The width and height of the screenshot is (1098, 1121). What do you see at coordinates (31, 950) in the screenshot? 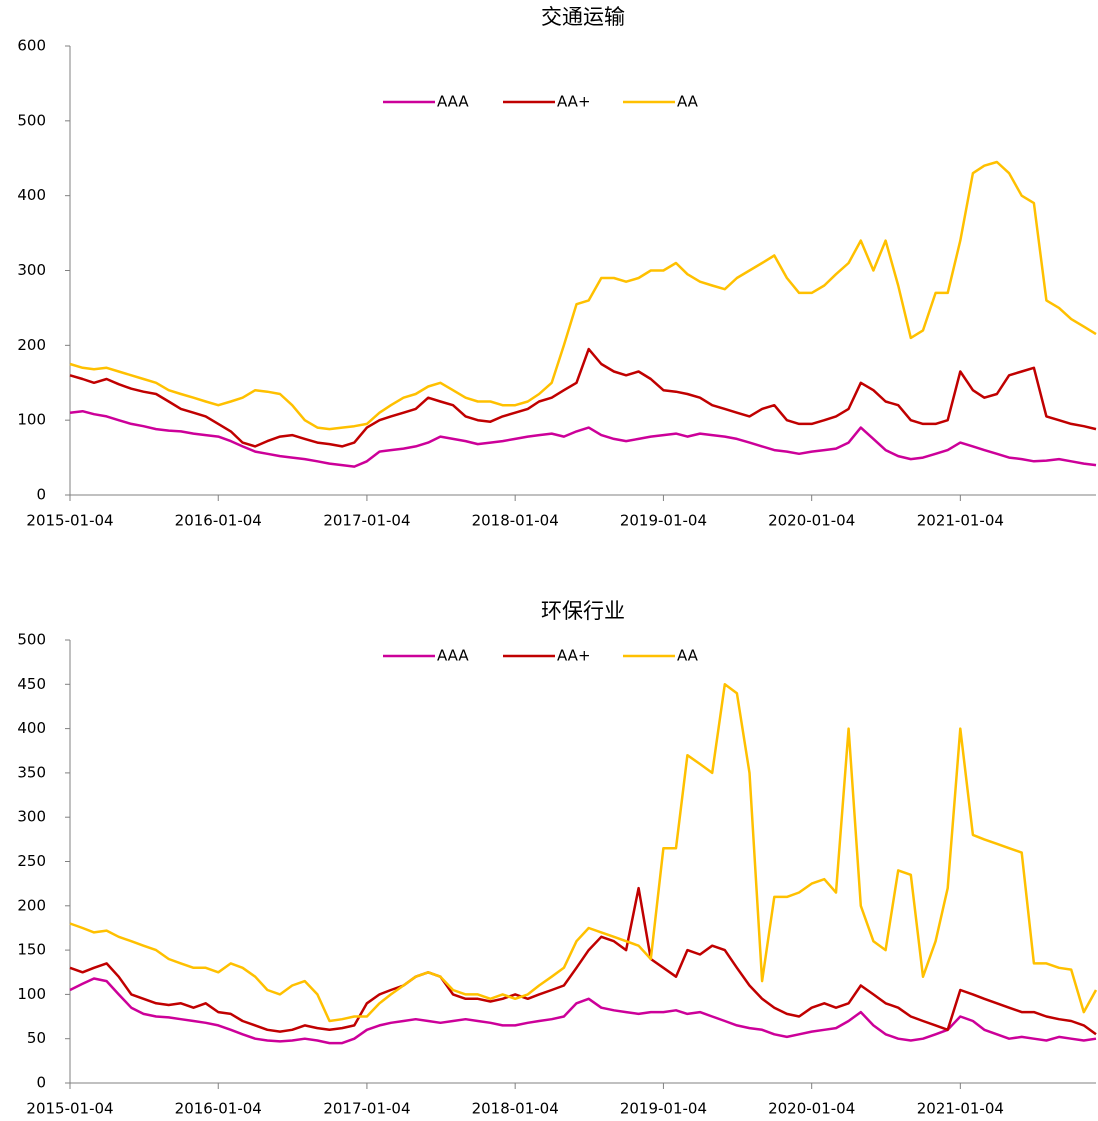
I see `y-tick-label: 150` at bounding box center [31, 950].